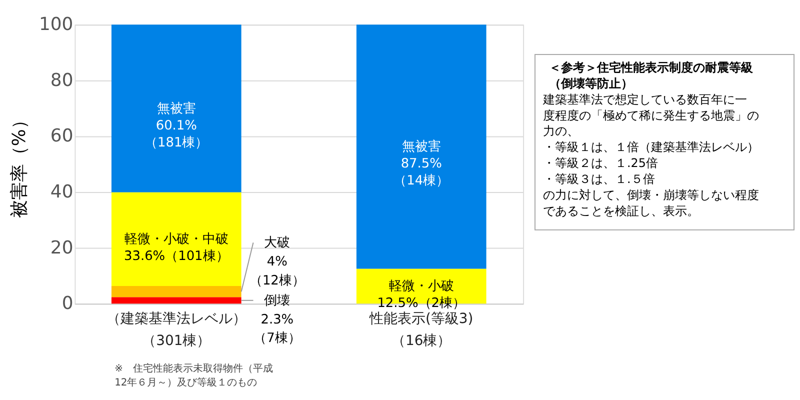 The height and width of the screenshot is (400, 800). Describe the element at coordinates (598, 179) in the screenshot. I see `text: ・等級３は、１.５倍` at that location.